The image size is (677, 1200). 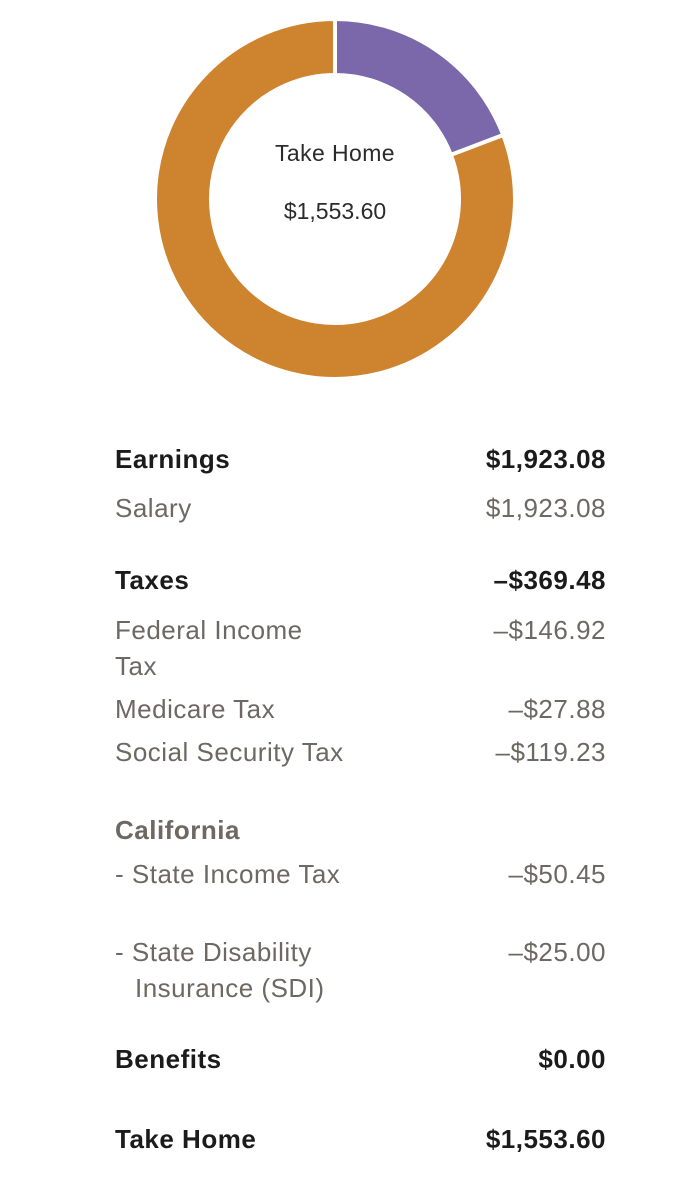 I want to click on donut-center-title: Take Home, so click(x=335, y=153).